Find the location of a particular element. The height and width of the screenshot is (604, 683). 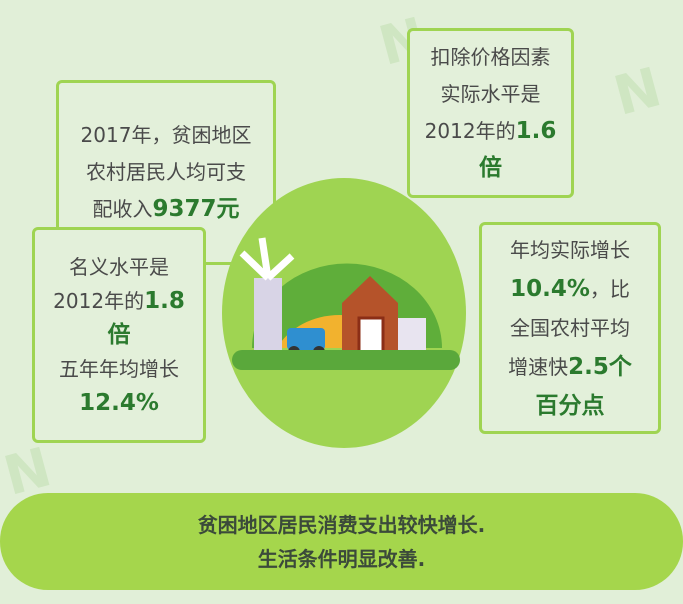

highlight-value: 百分点 is located at coordinates (570, 405).